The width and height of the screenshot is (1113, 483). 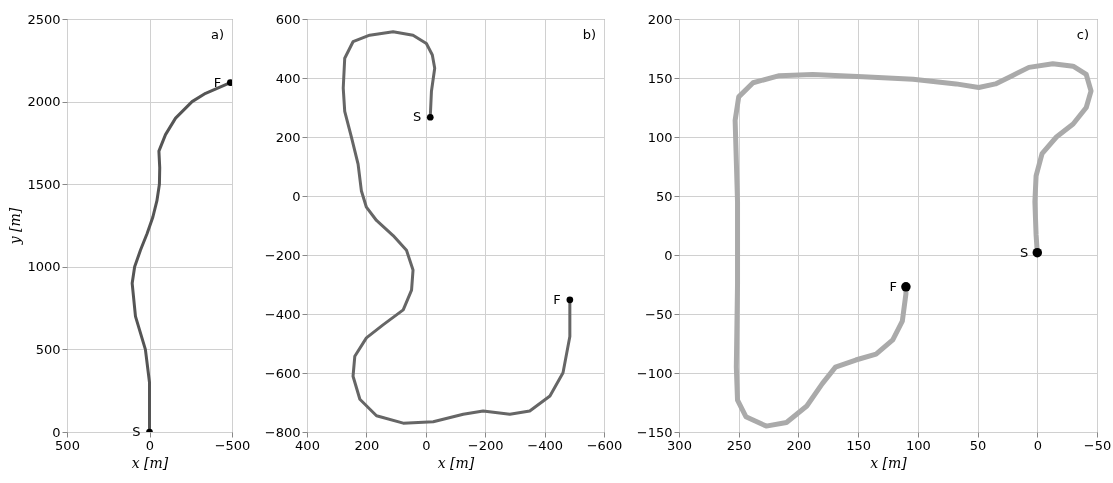 What do you see at coordinates (589, 34) in the screenshot?
I see `annotation: b)` at bounding box center [589, 34].